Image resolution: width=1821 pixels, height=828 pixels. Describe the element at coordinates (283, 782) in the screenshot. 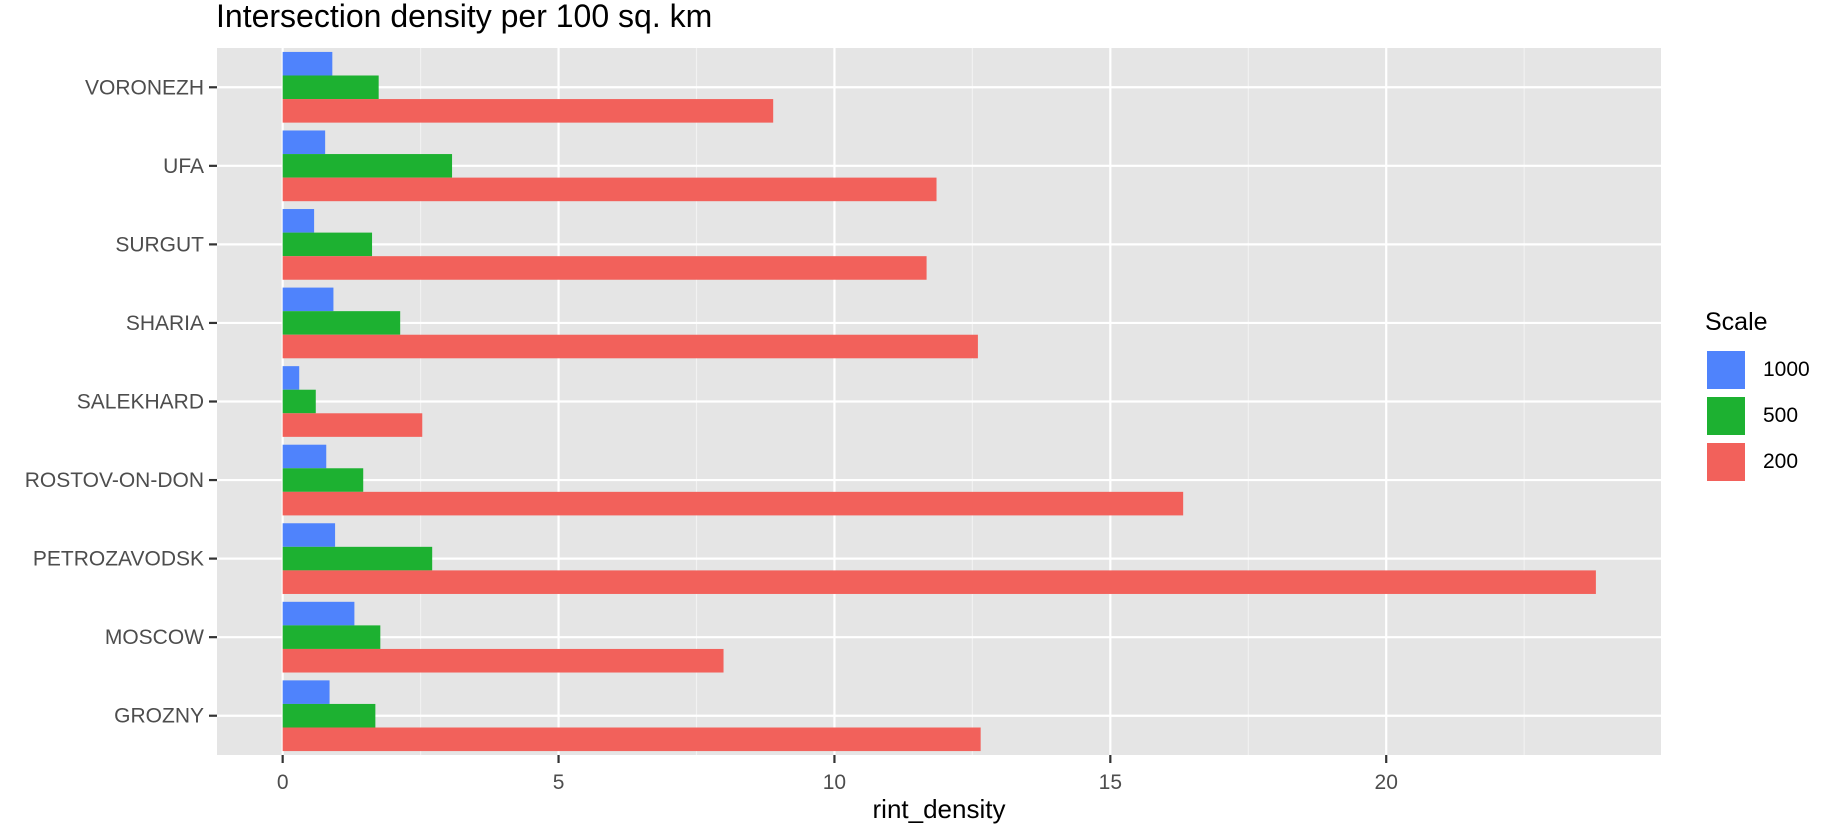

I see `x-tick-label: 0` at that location.